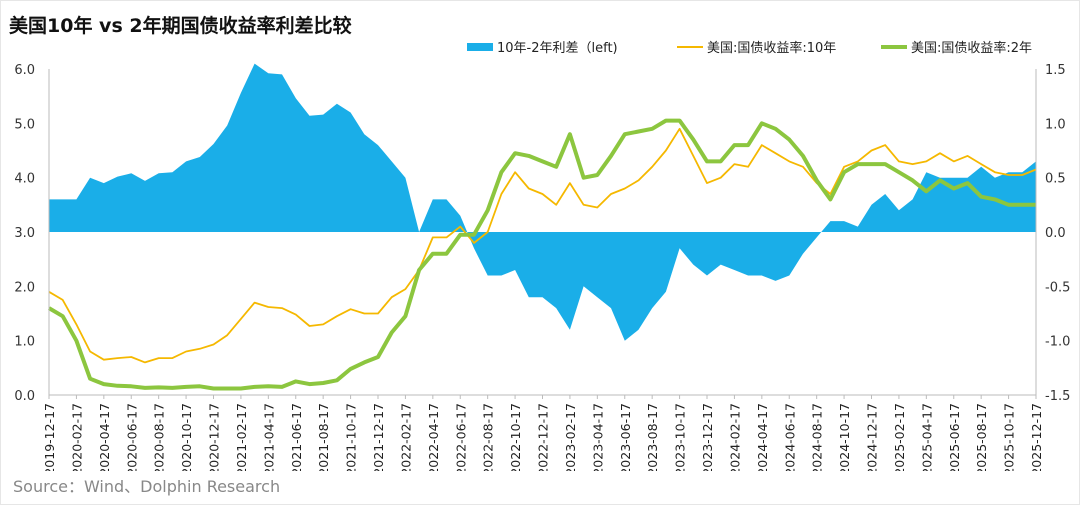 The width and height of the screenshot is (1080, 505). What do you see at coordinates (378, 437) in the screenshot?
I see `x-tick-label: 2021-12-17` at bounding box center [378, 437].